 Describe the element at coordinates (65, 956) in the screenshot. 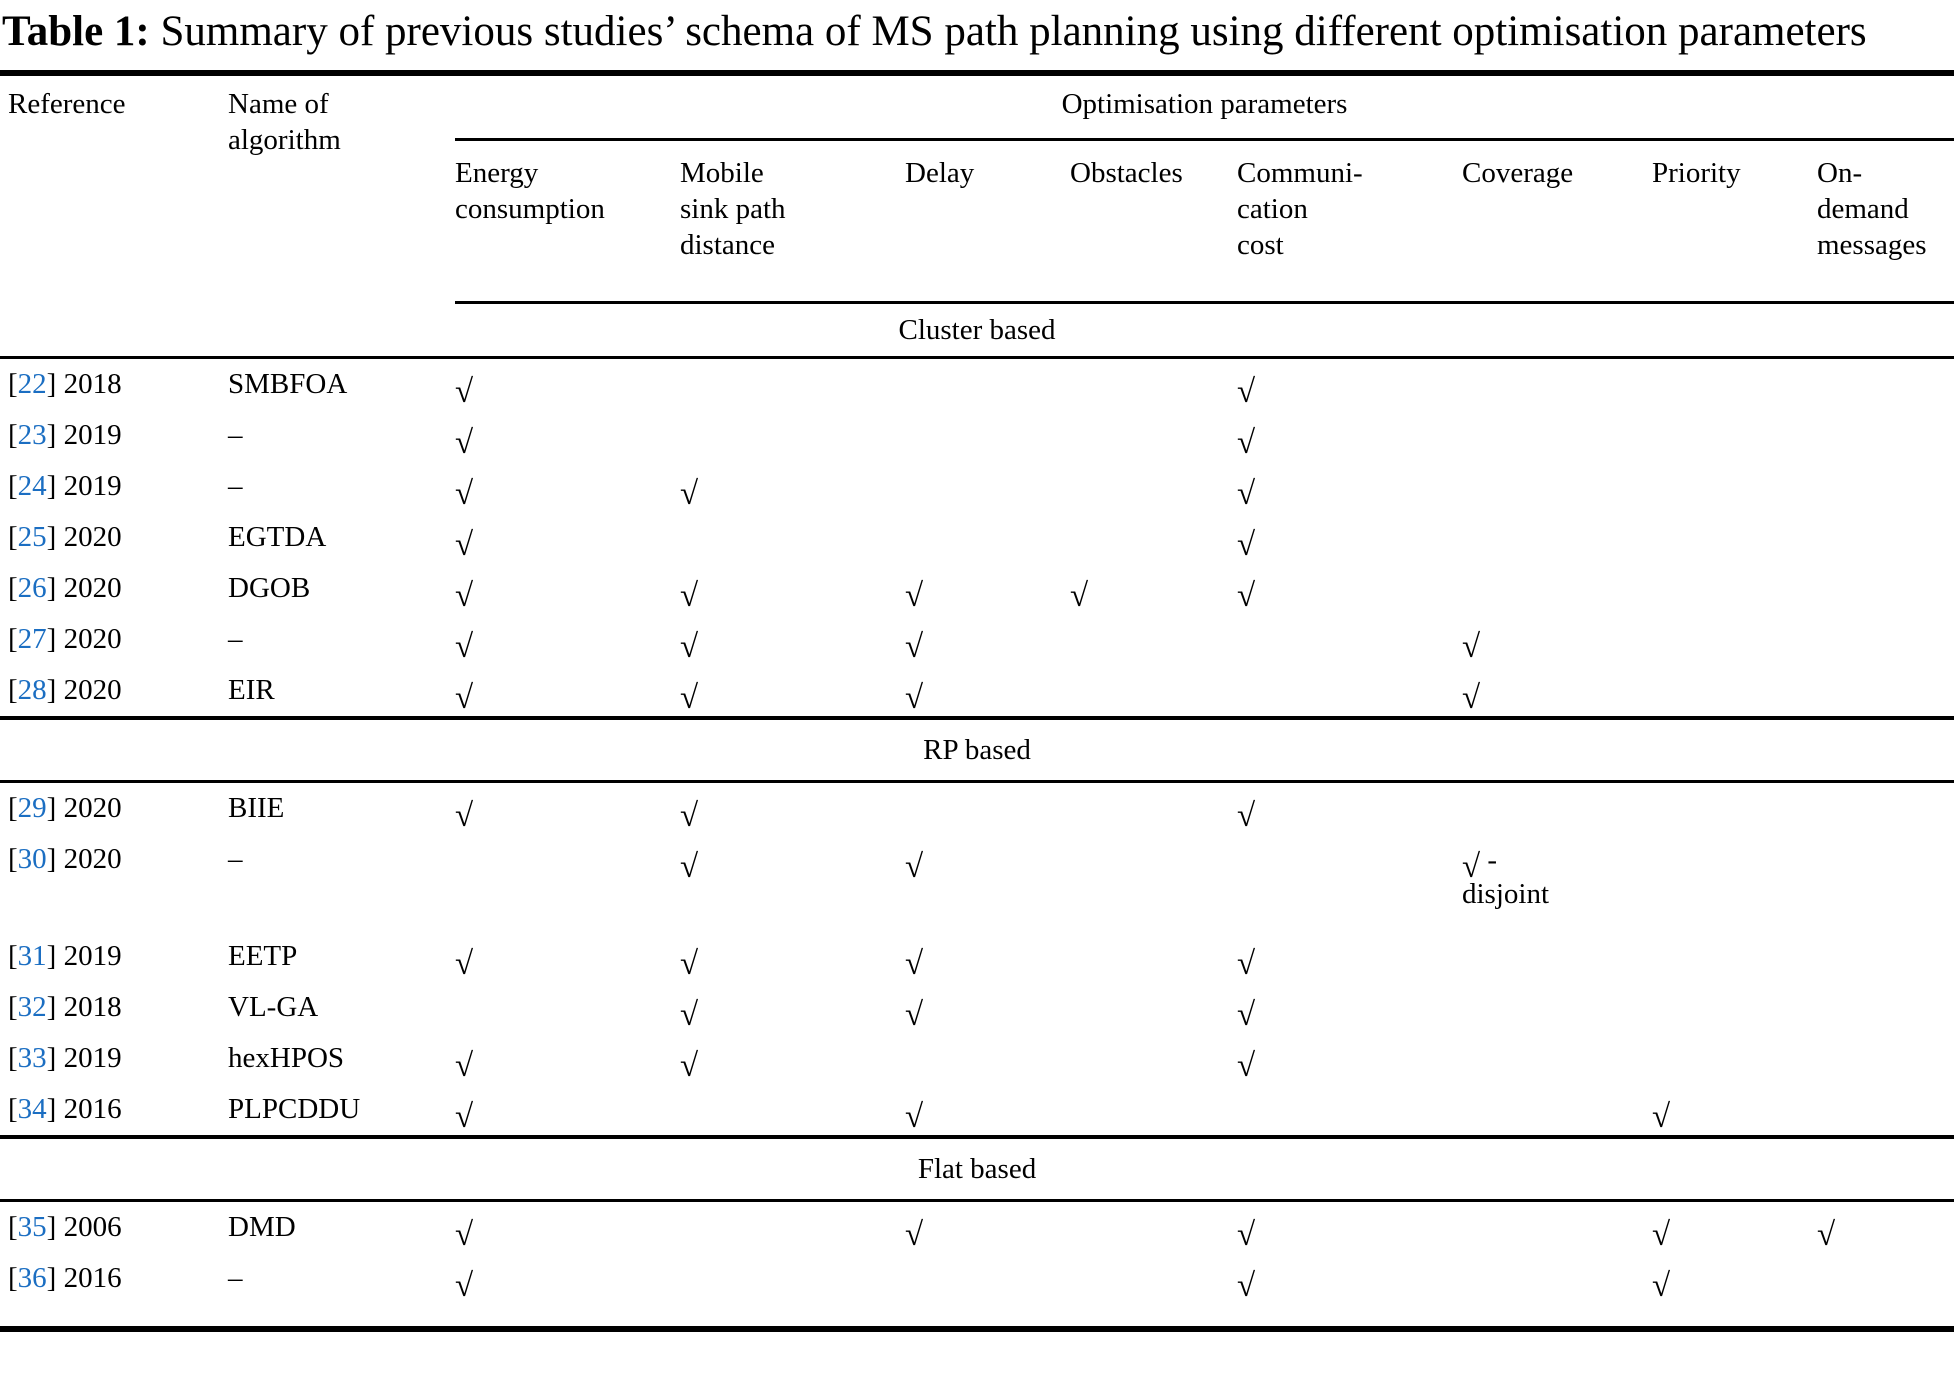

I see `reference-cell: [31] 2019` at that location.